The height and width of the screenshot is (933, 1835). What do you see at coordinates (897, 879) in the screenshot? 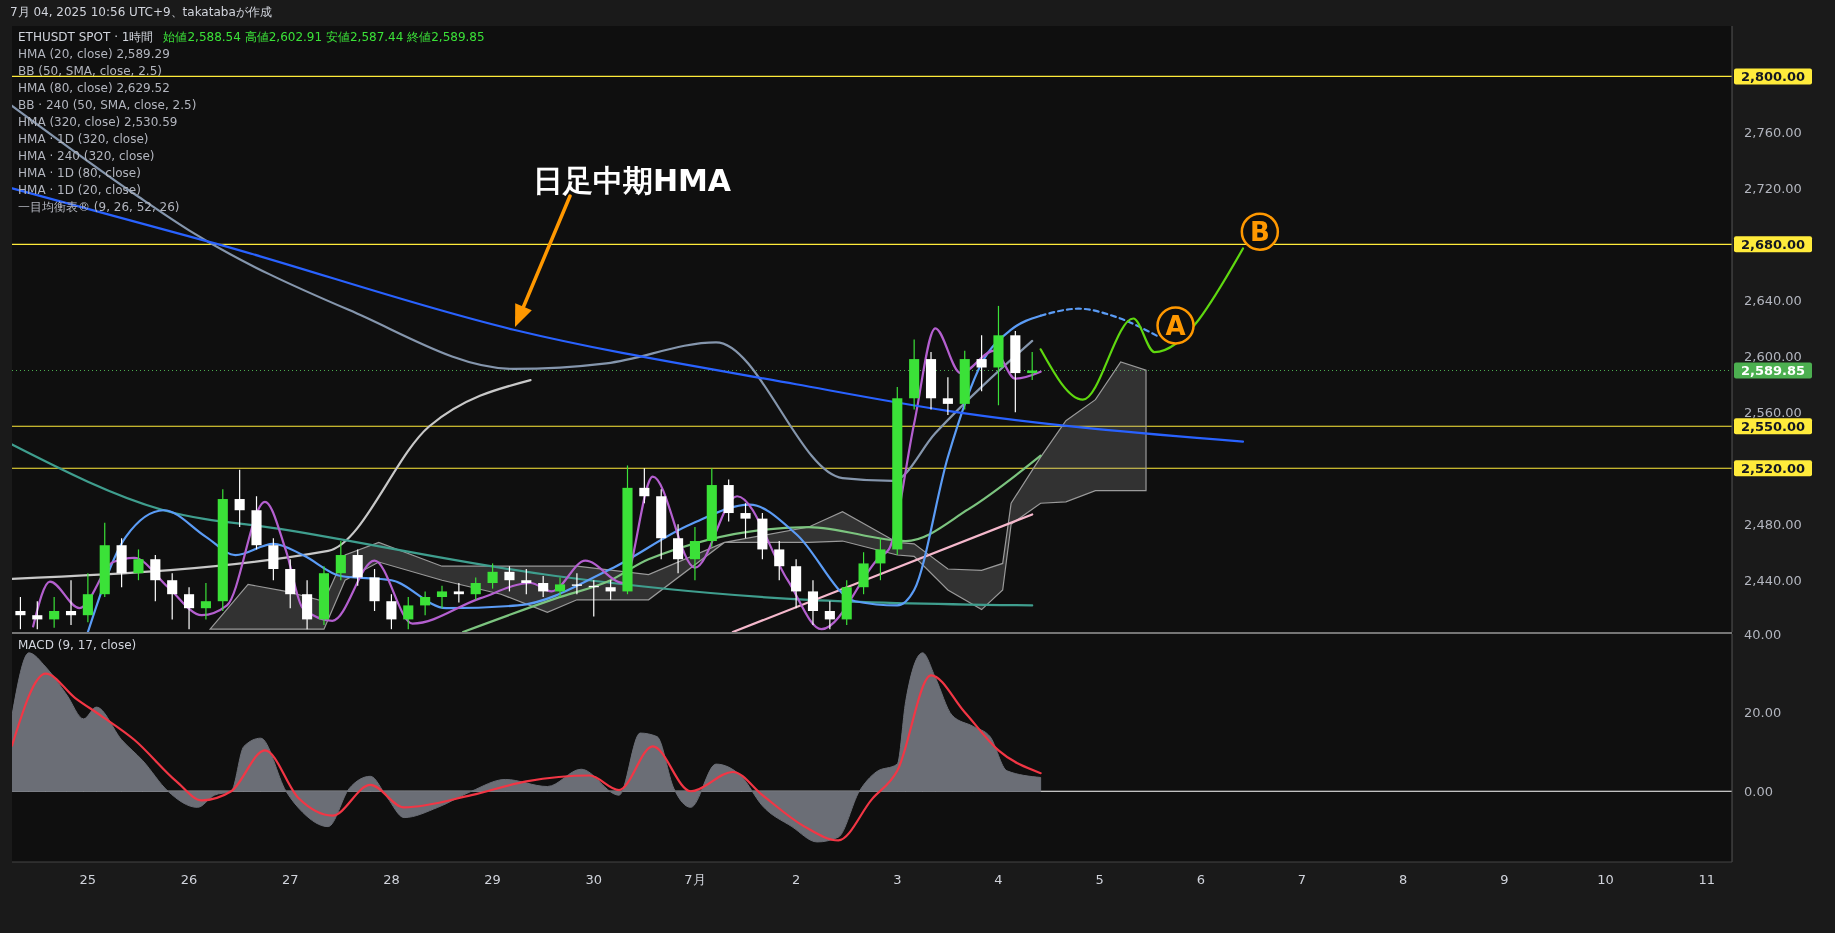
I see `x-tick-label: 3` at bounding box center [897, 879].